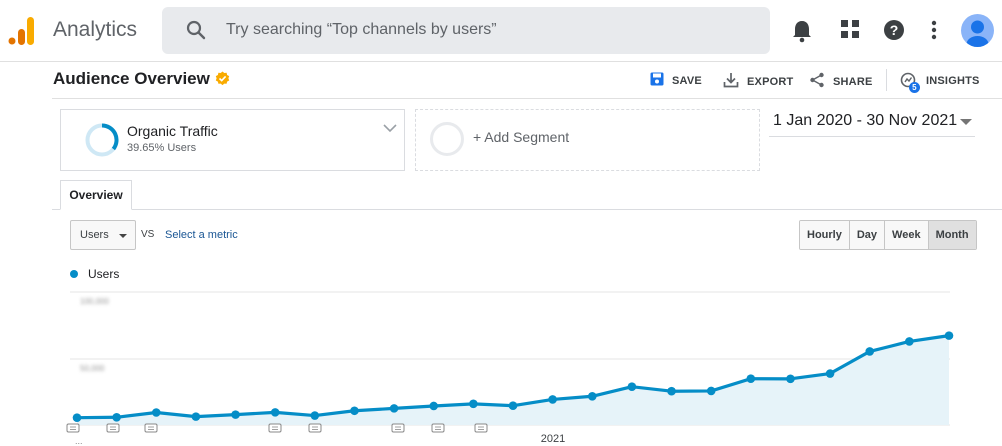 The image size is (1002, 446). What do you see at coordinates (914, 87) in the screenshot?
I see `insights-count-badge: 5` at bounding box center [914, 87].